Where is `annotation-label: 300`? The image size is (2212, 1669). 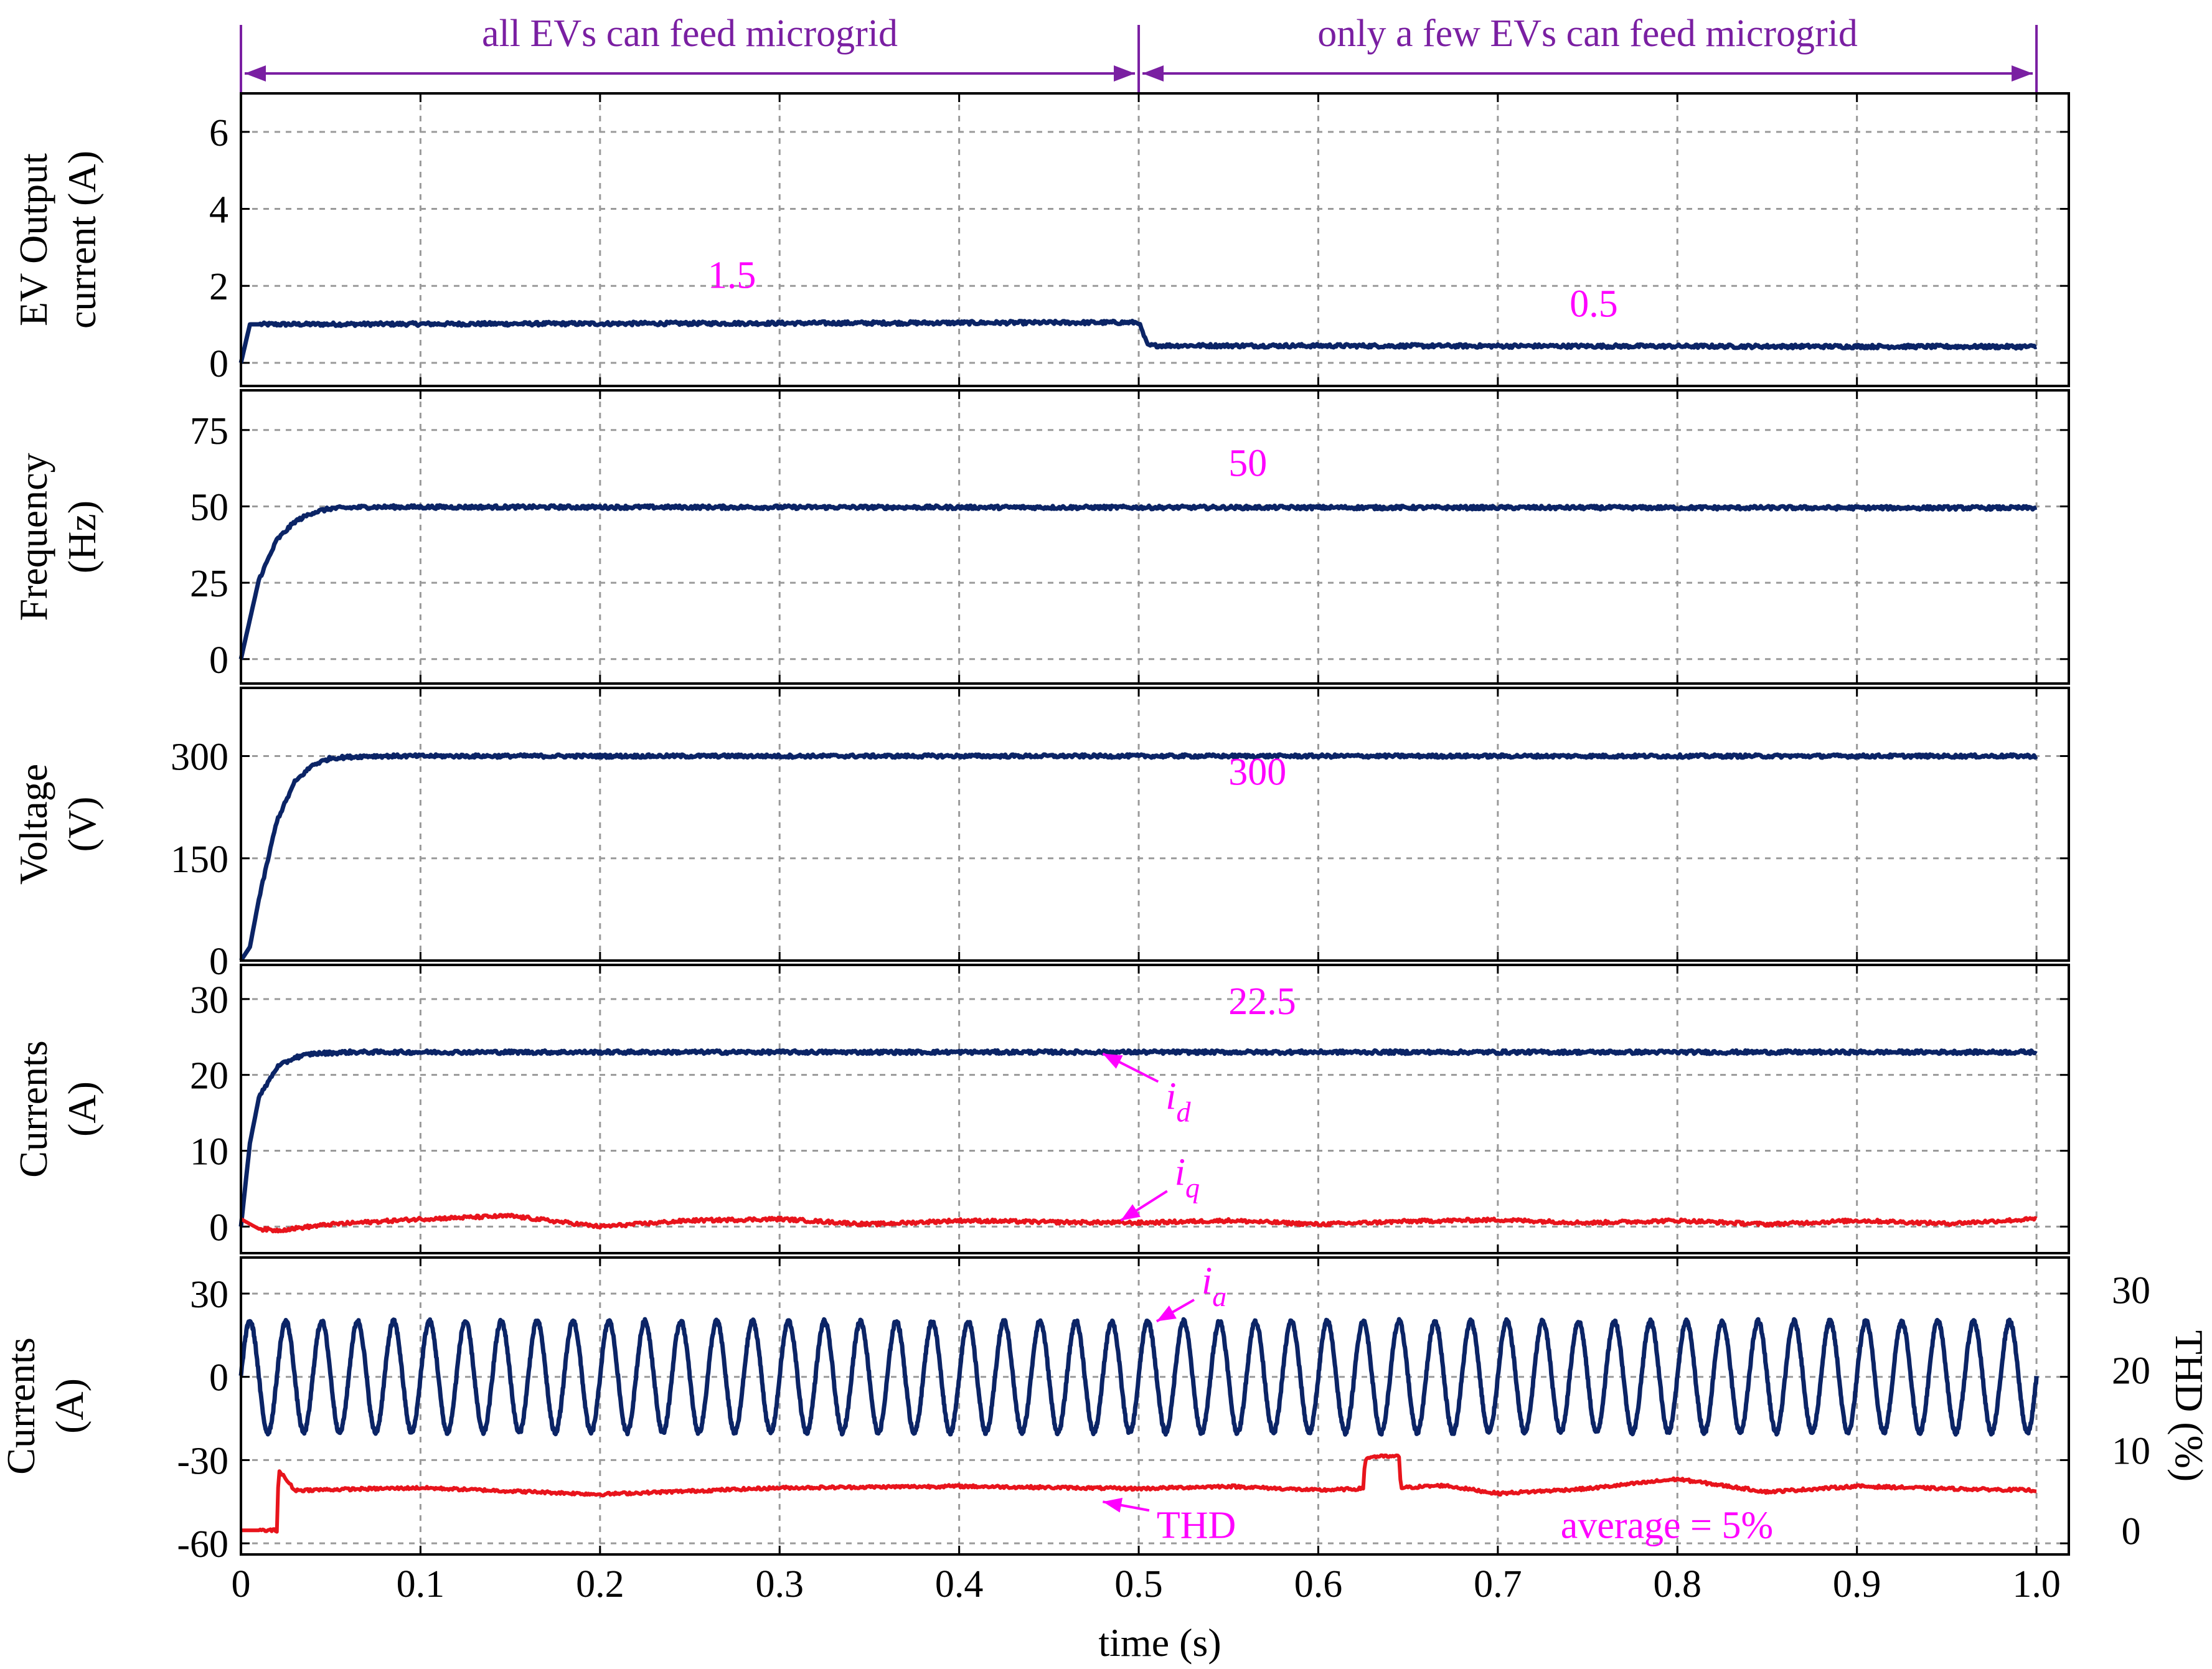 annotation-label: 300 is located at coordinates (1257, 772).